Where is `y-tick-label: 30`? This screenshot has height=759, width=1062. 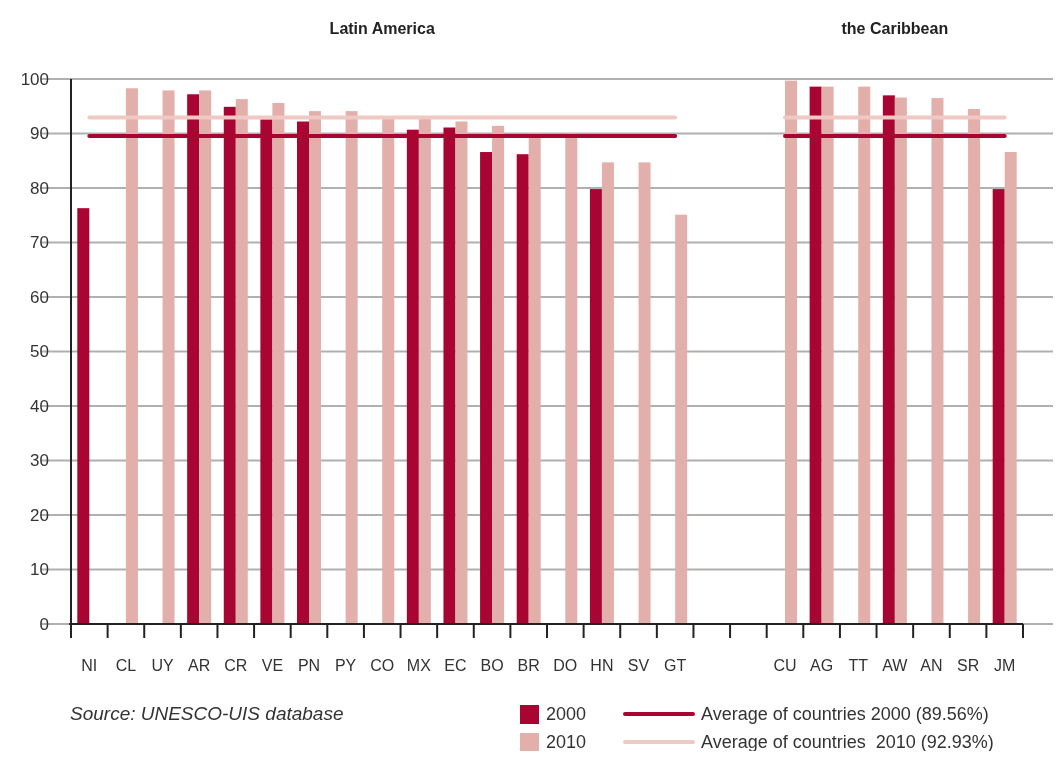
y-tick-label: 30 is located at coordinates (39, 461).